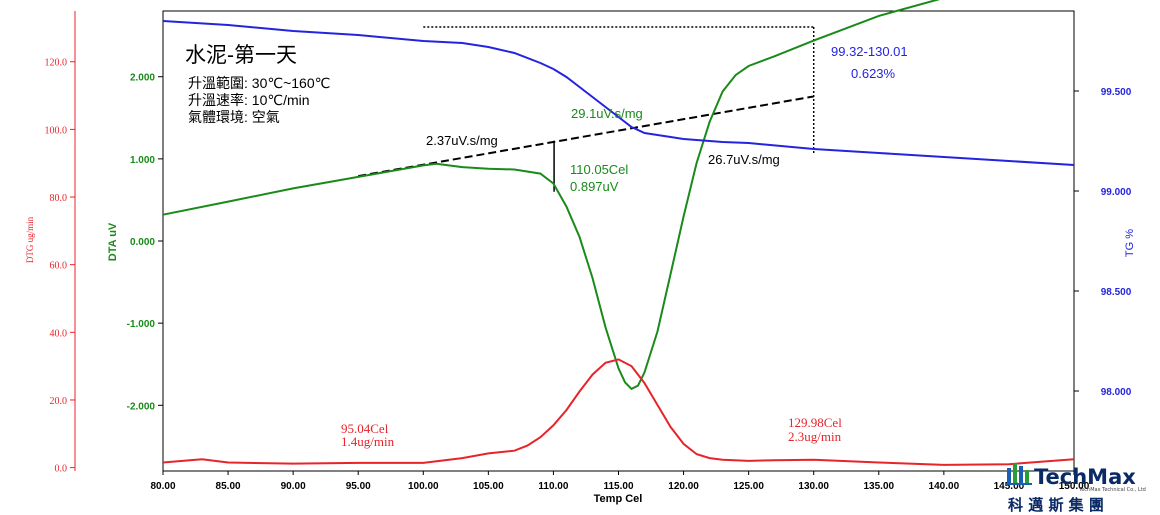 The width and height of the screenshot is (1160, 515). Describe the element at coordinates (1130, 243) in the screenshot. I see `tg-axis-label: TG %` at that location.